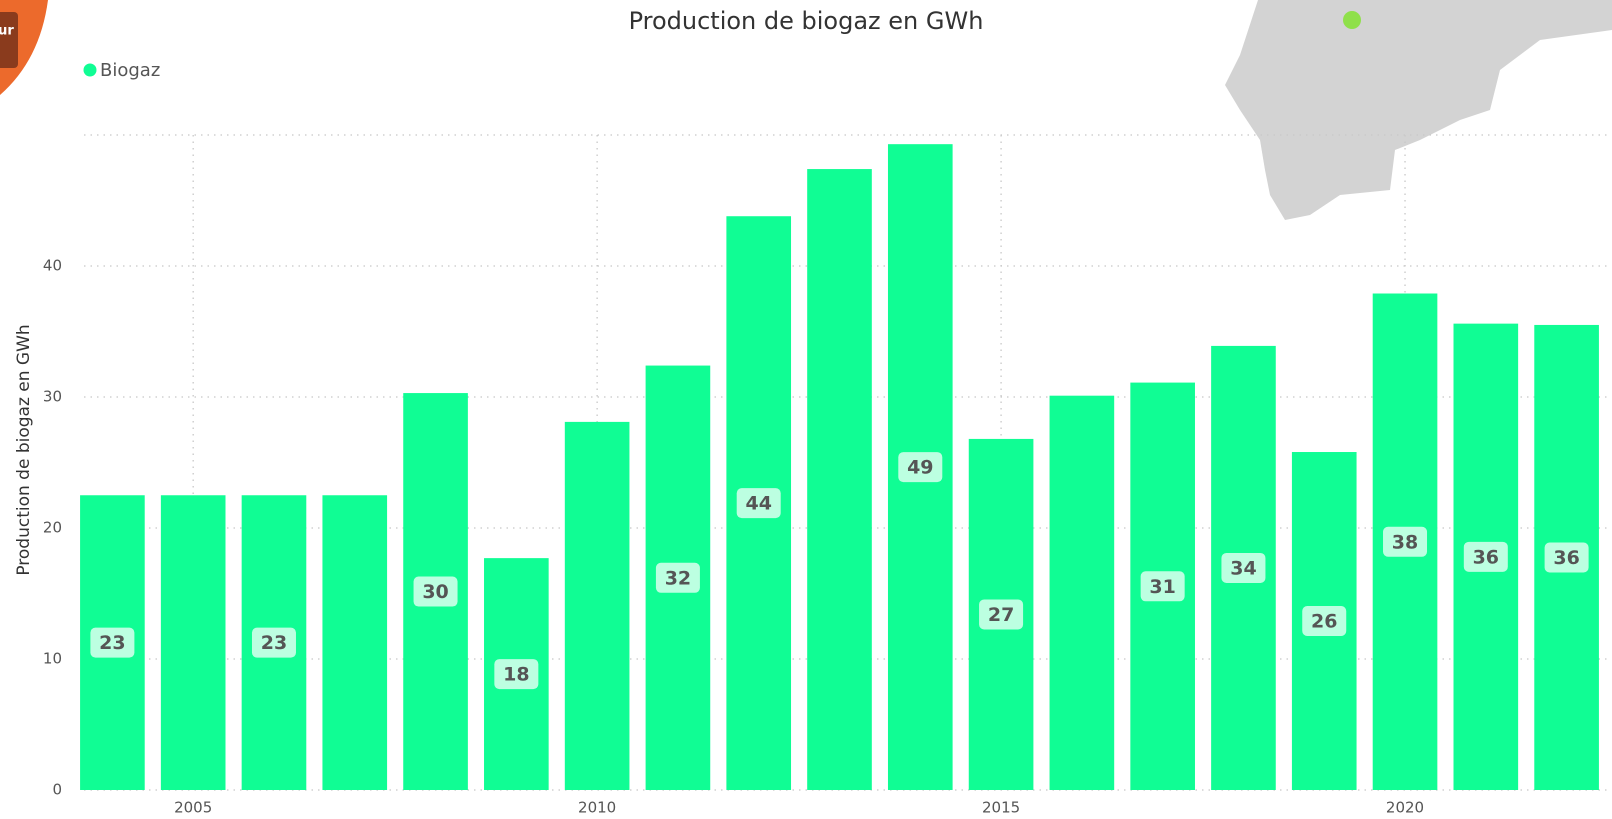 This screenshot has height=819, width=1612. I want to click on x-tick-label: 2005, so click(193, 808).